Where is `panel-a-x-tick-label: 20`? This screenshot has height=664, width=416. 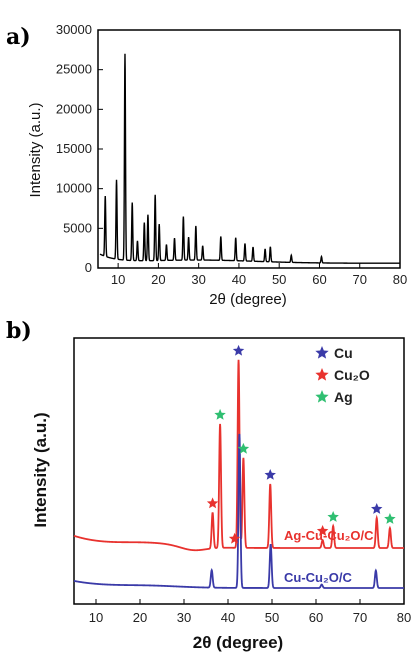 panel-a-x-tick-label: 20 is located at coordinates (158, 279).